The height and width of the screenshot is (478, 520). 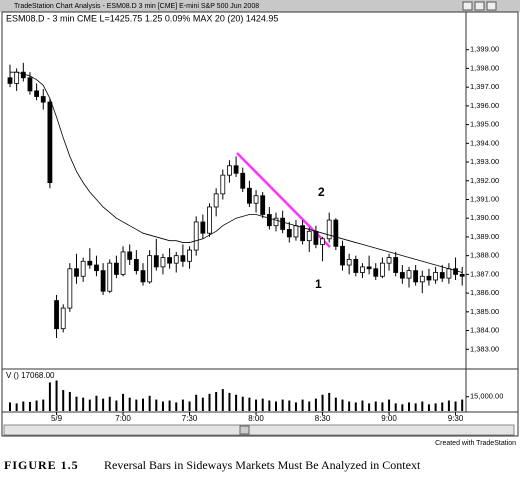 I want to click on maximize-button, so click(x=479, y=6).